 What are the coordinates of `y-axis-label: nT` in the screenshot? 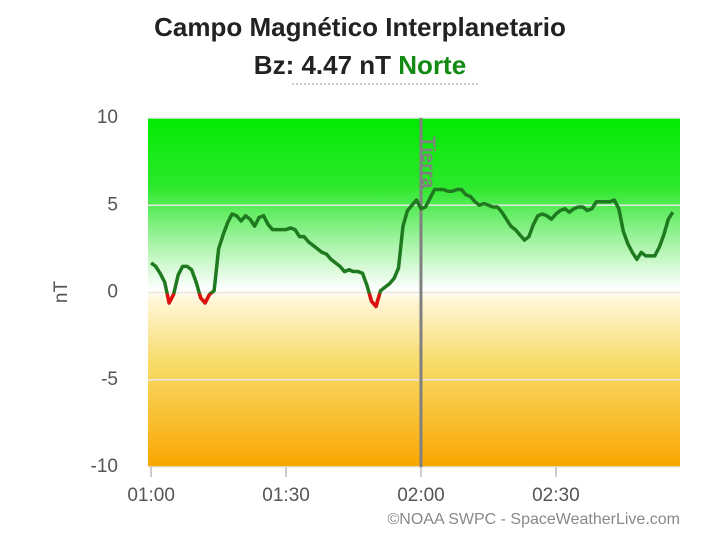 It's located at (61, 292).